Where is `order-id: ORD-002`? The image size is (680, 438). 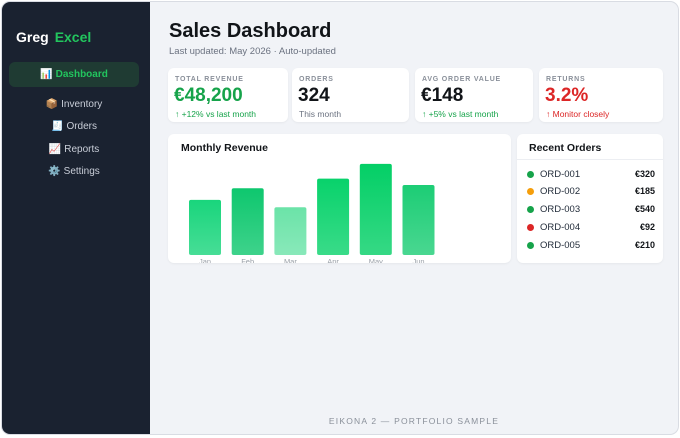 order-id: ORD-002 is located at coordinates (560, 191).